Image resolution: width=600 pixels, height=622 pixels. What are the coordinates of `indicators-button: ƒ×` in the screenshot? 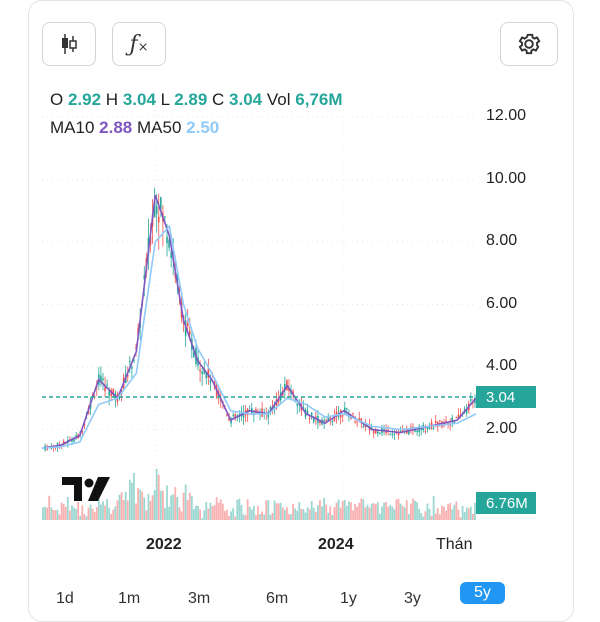 It's located at (139, 44).